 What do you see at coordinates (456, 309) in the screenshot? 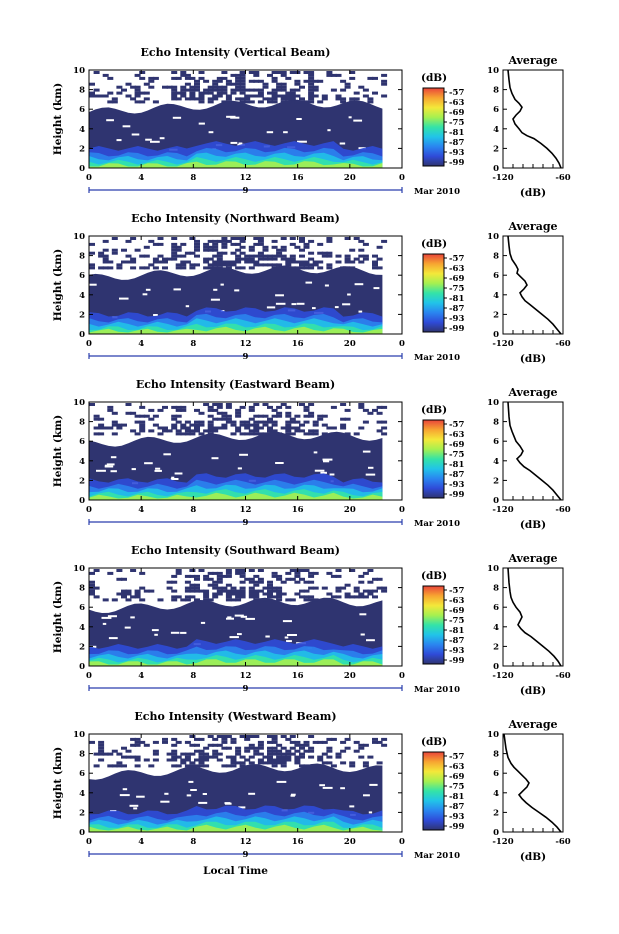
I see `colorbar-tick-label: -87` at bounding box center [456, 309].